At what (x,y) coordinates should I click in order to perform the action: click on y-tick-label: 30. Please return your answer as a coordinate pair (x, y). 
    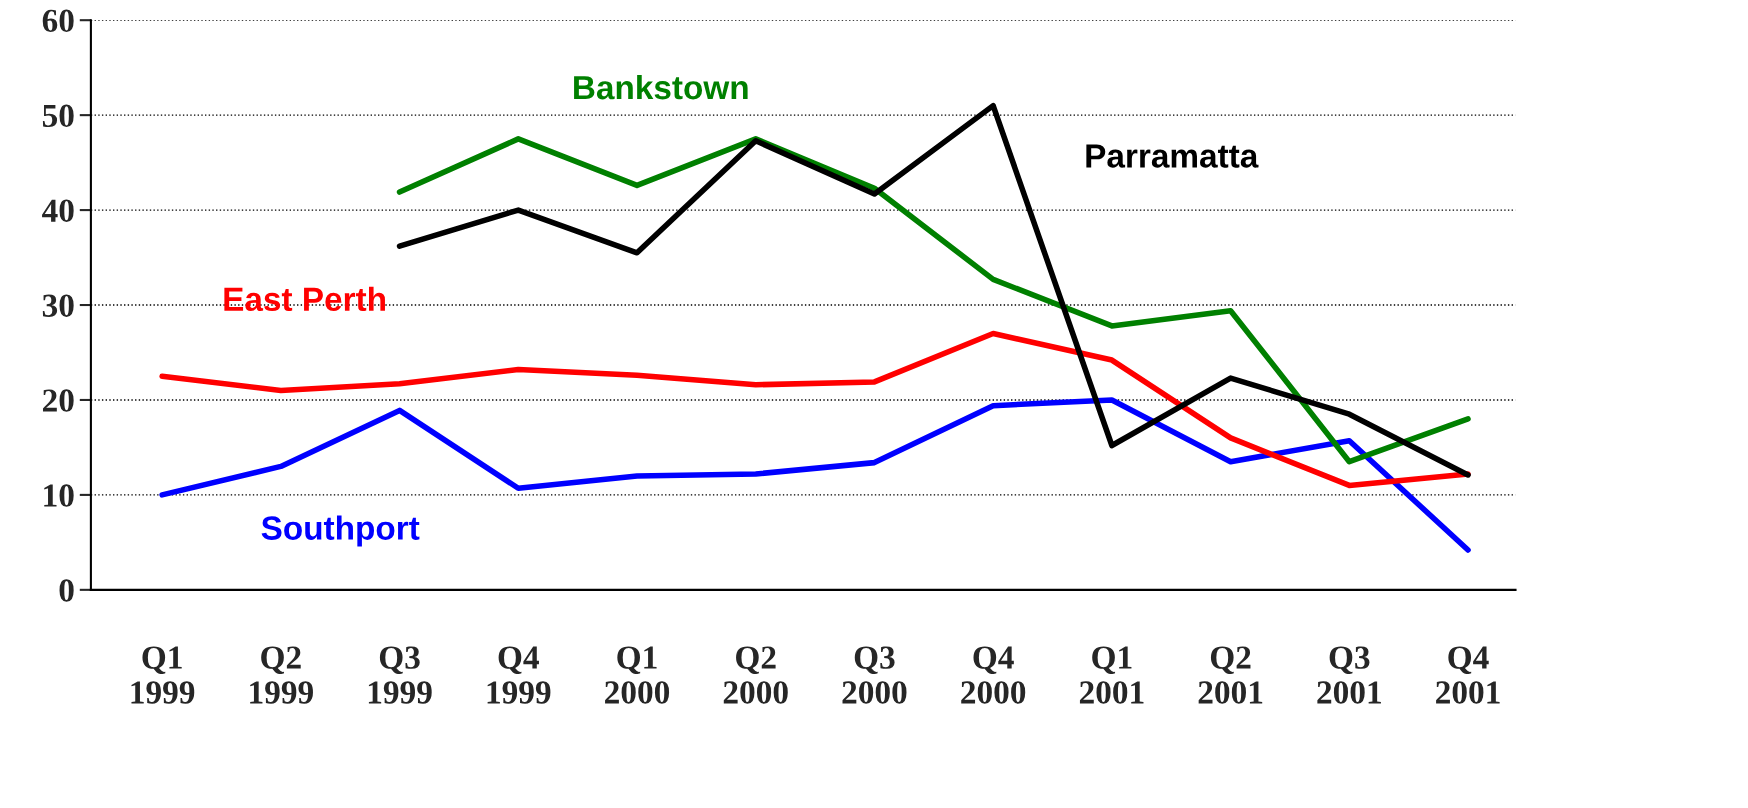
    Looking at the image, I should click on (58, 305).